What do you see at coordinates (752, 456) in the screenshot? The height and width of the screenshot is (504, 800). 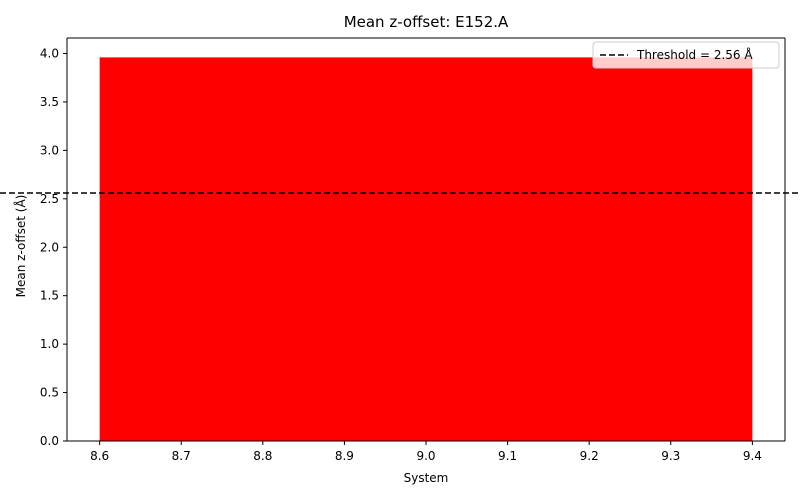 I see `x-tick-label-8: 9.4` at bounding box center [752, 456].